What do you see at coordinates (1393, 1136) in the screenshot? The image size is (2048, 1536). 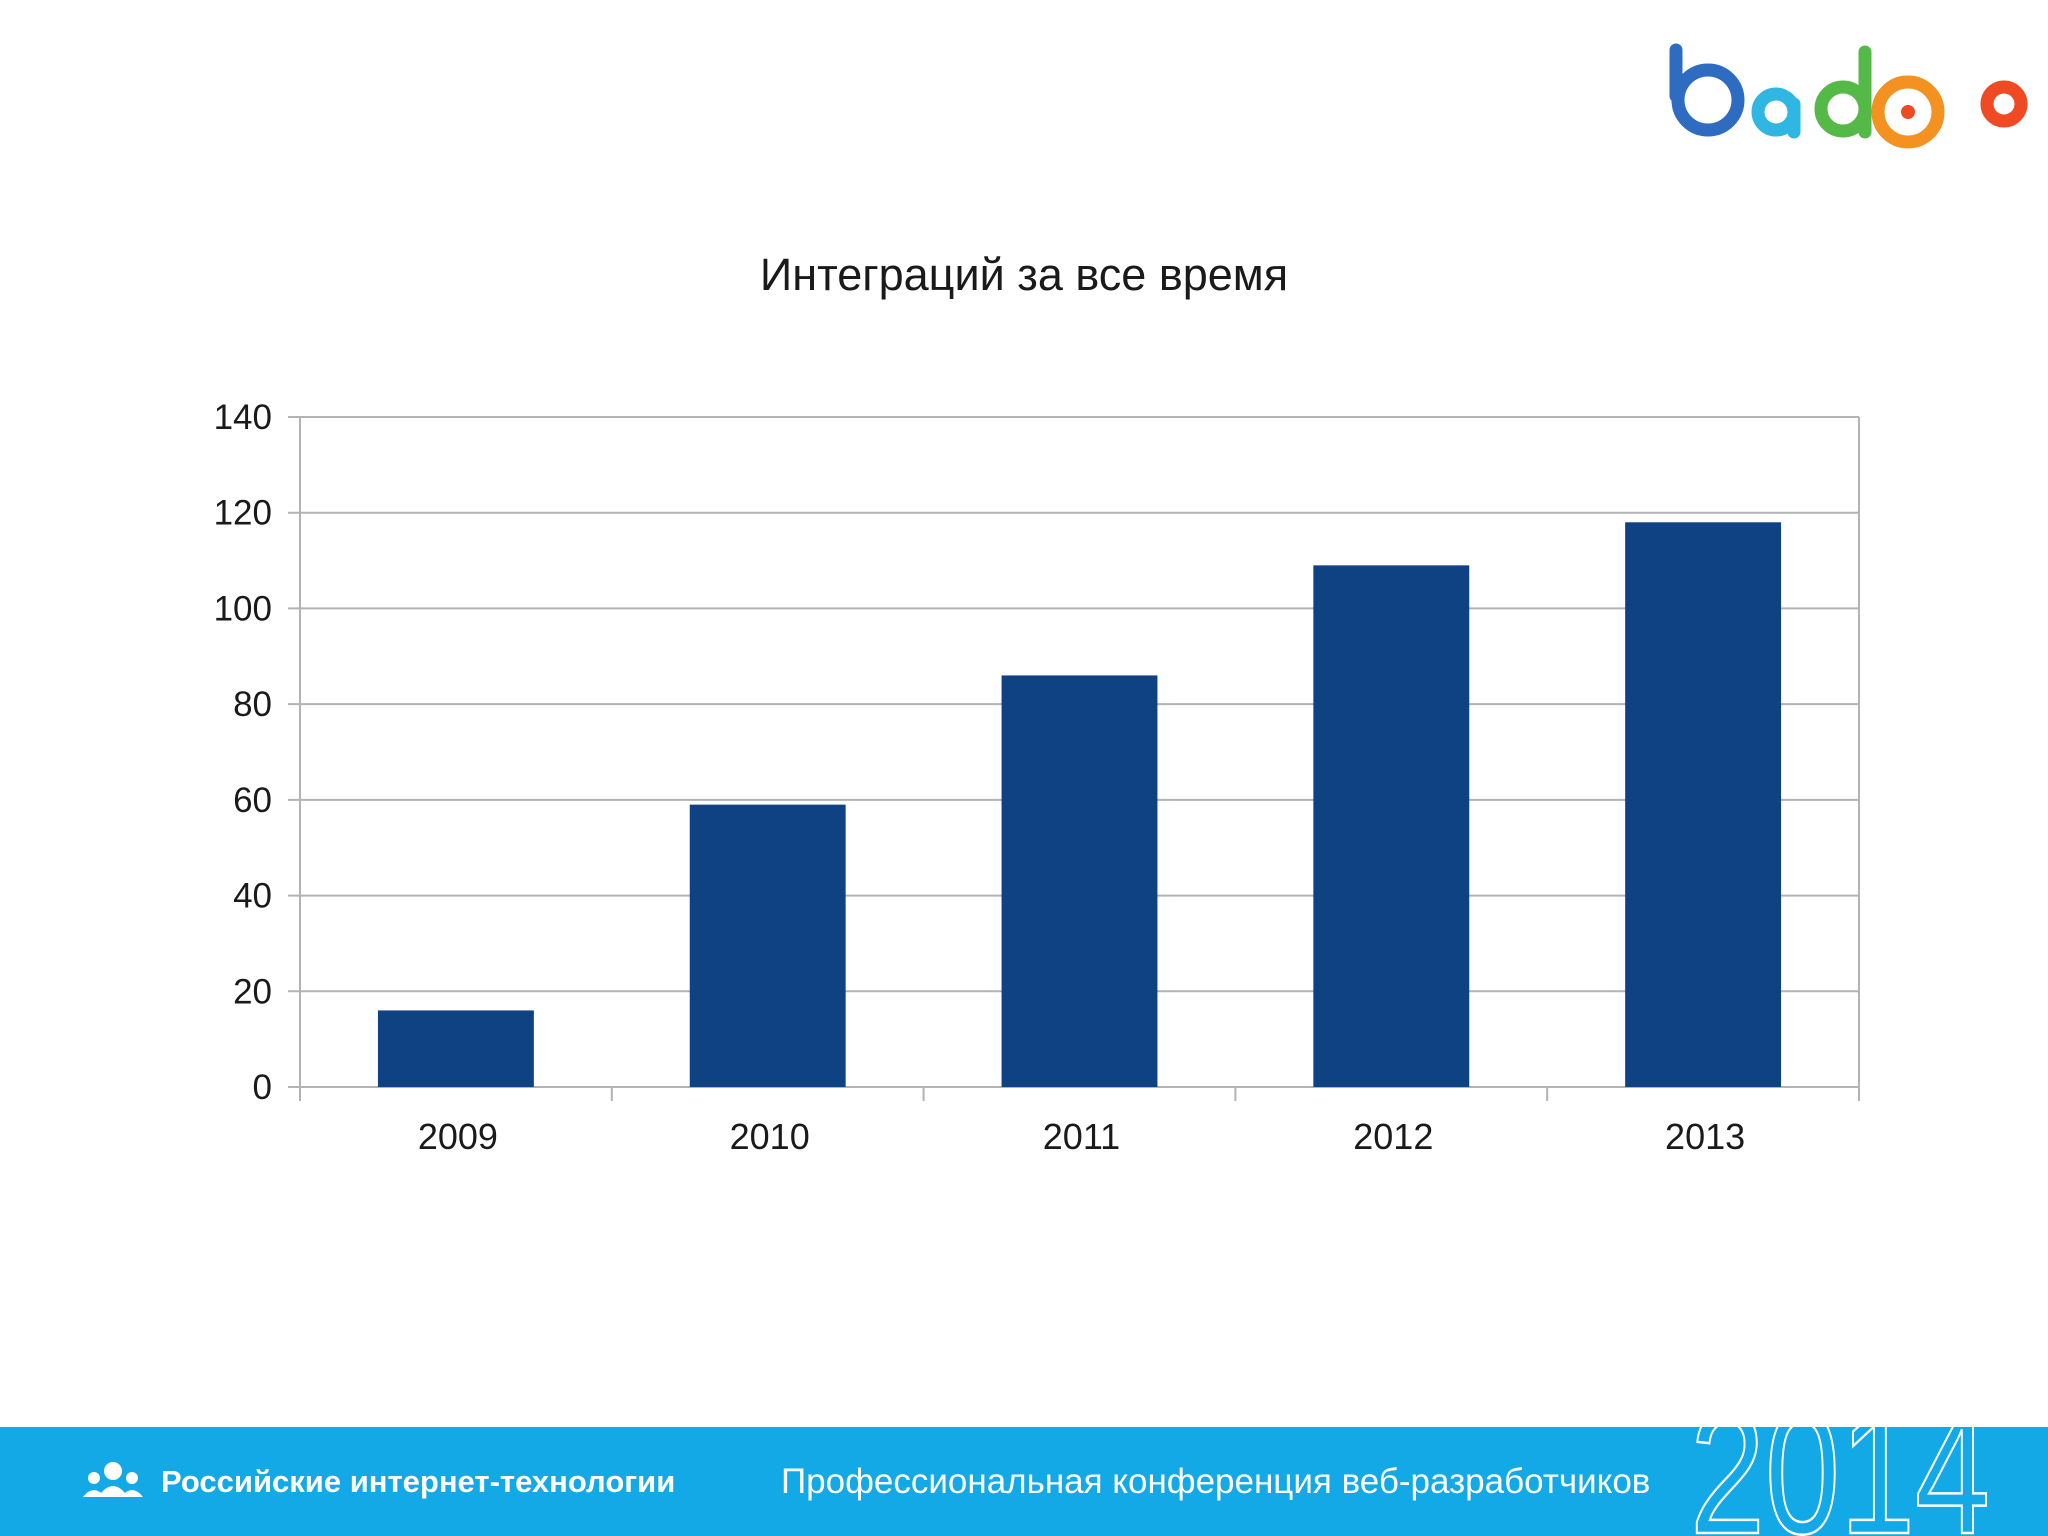 I see `x-tick-label: 2012` at bounding box center [1393, 1136].